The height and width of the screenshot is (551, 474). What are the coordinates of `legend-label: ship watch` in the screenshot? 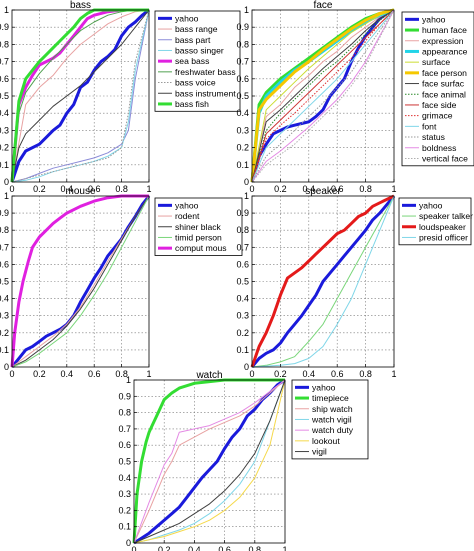 It's located at (332, 409).